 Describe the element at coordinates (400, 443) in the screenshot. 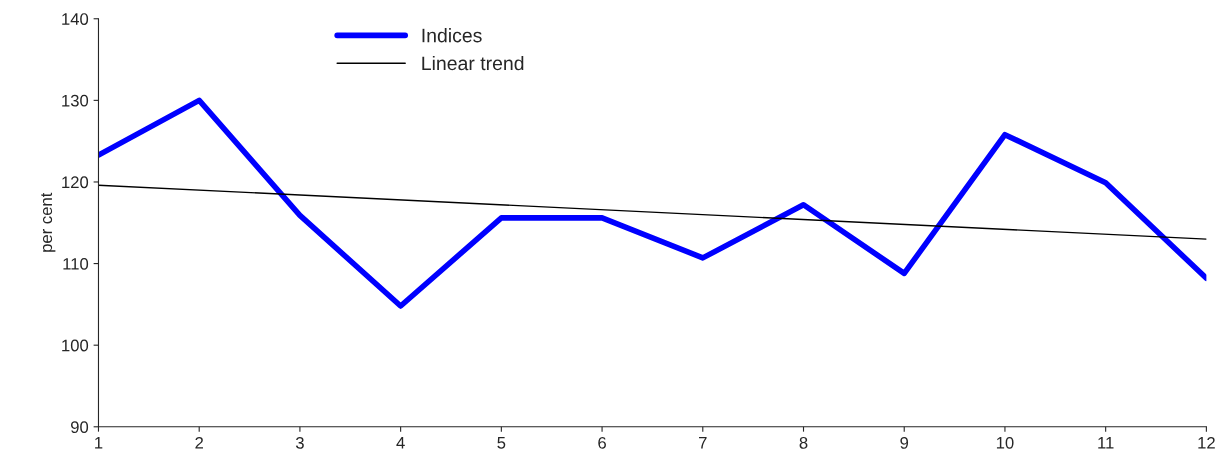

I see `x-tick-label: 4` at that location.